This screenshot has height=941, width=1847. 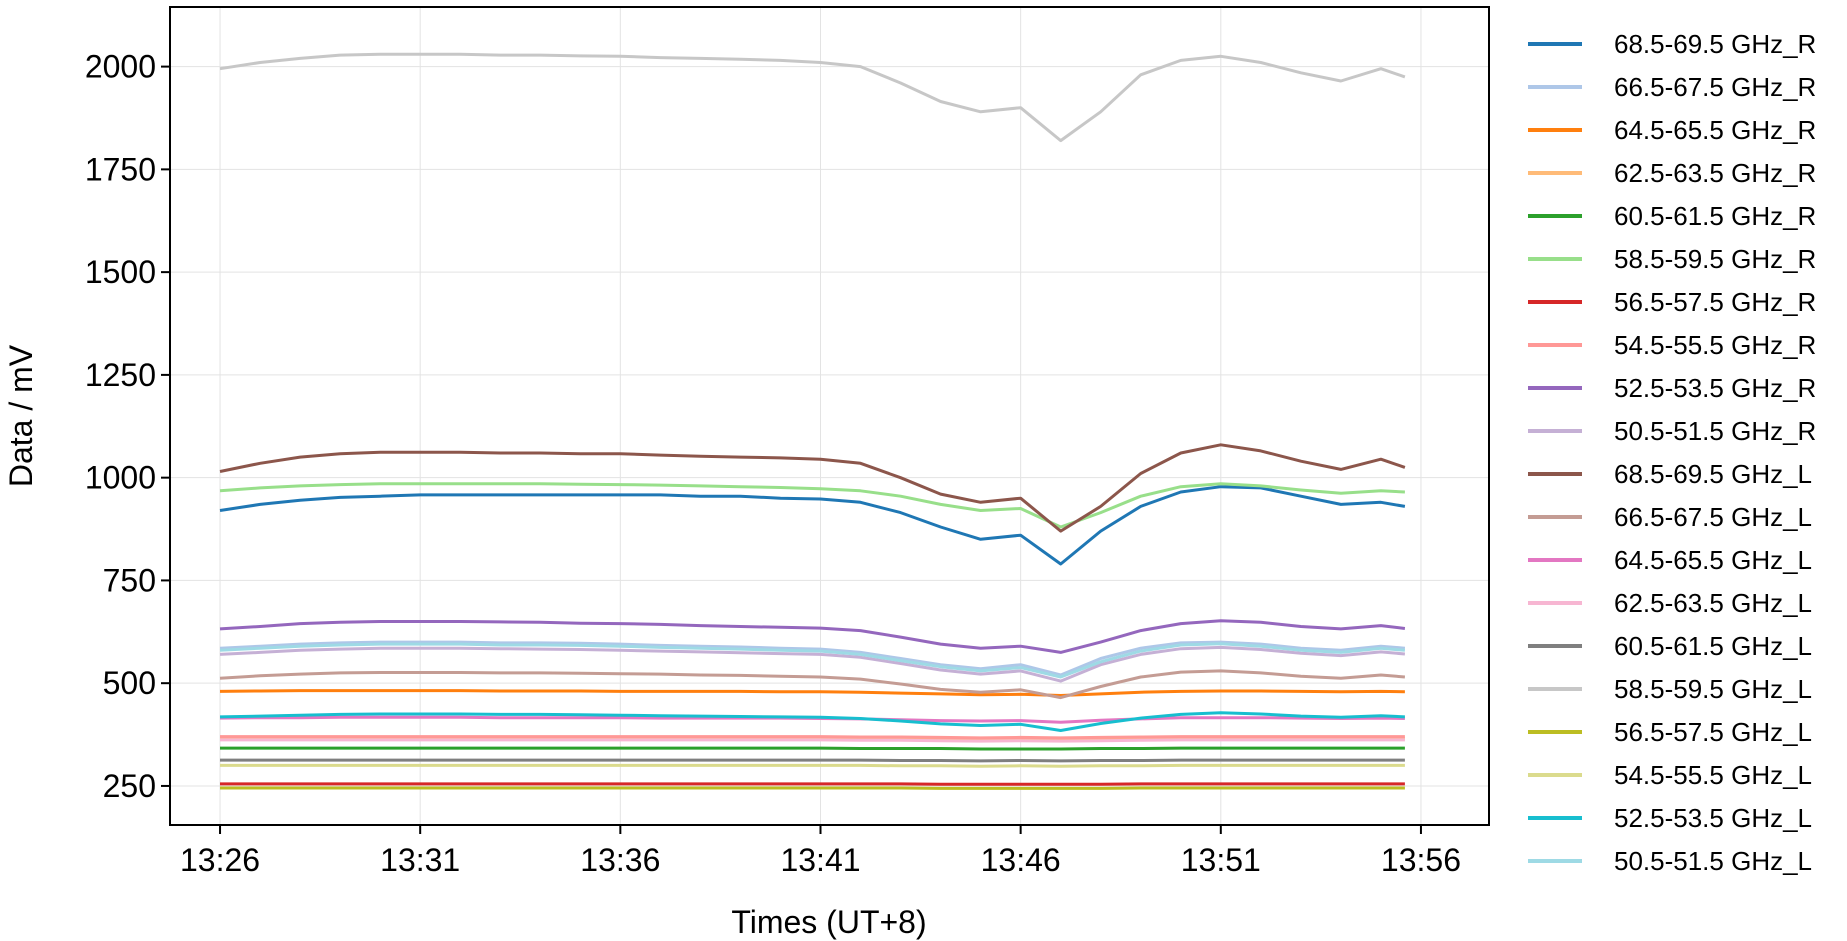 I want to click on legend-label: 62.5-63.5 GHz_L, so click(x=1713, y=603).